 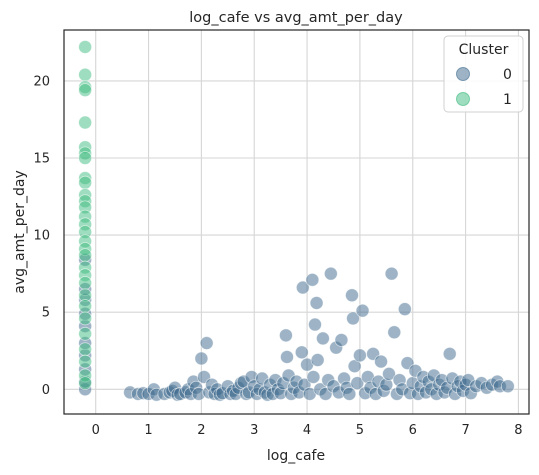 What do you see at coordinates (20, 231) in the screenshot?
I see `y-axis-label: avg_amt_per_day` at bounding box center [20, 231].